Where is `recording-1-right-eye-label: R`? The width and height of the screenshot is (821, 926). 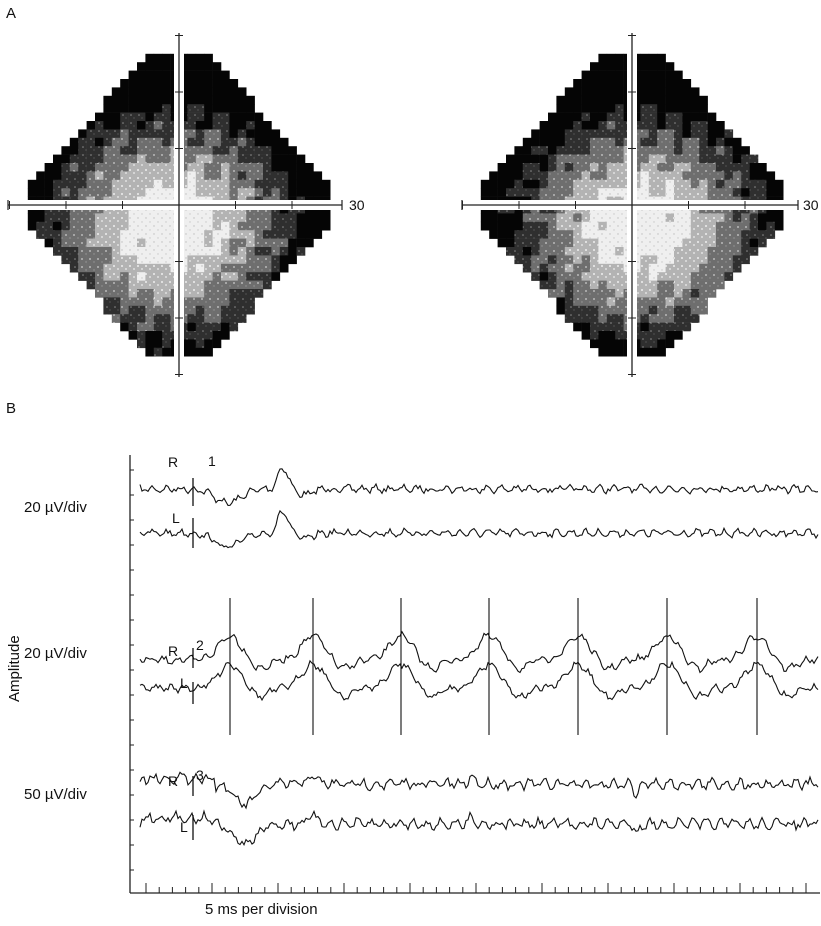
recording-1-right-eye-label: R is located at coordinates (173, 462).